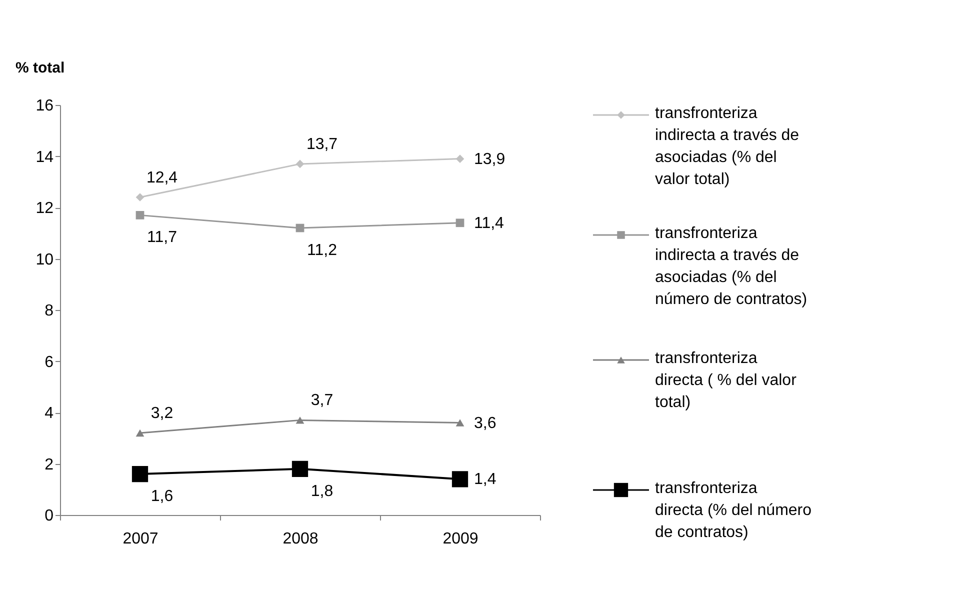  Describe the element at coordinates (162, 496) in the screenshot. I see `data-label: 1,6` at that location.